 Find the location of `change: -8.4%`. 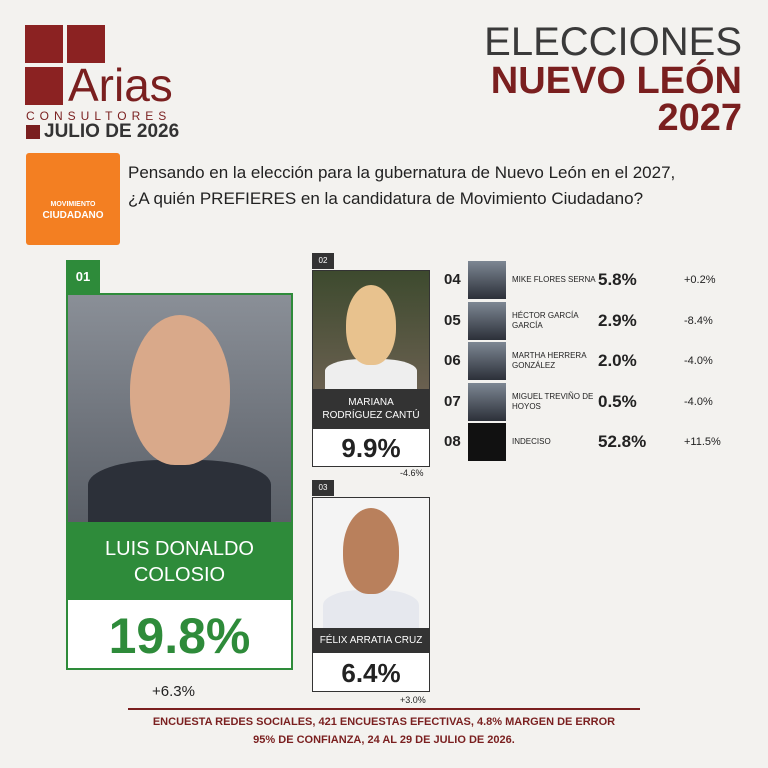

change: -8.4% is located at coordinates (698, 320).